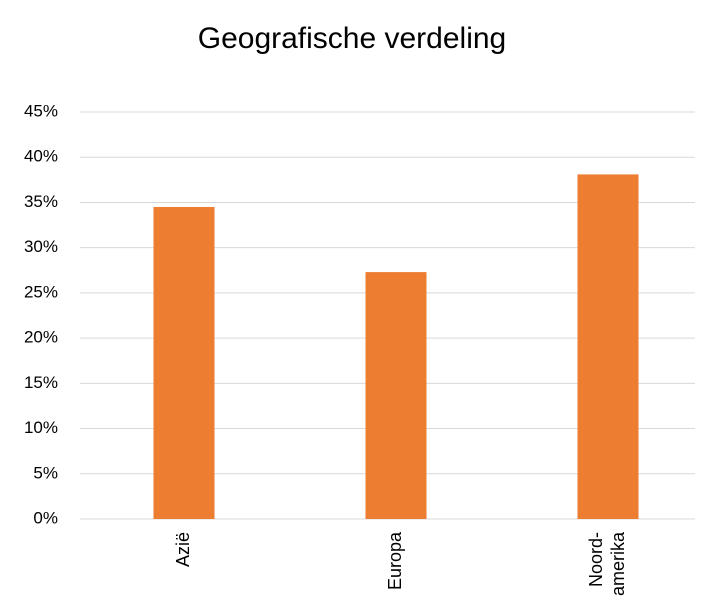 The width and height of the screenshot is (701, 601). Describe the element at coordinates (41, 427) in the screenshot. I see `y-tick-label: 10%` at that location.